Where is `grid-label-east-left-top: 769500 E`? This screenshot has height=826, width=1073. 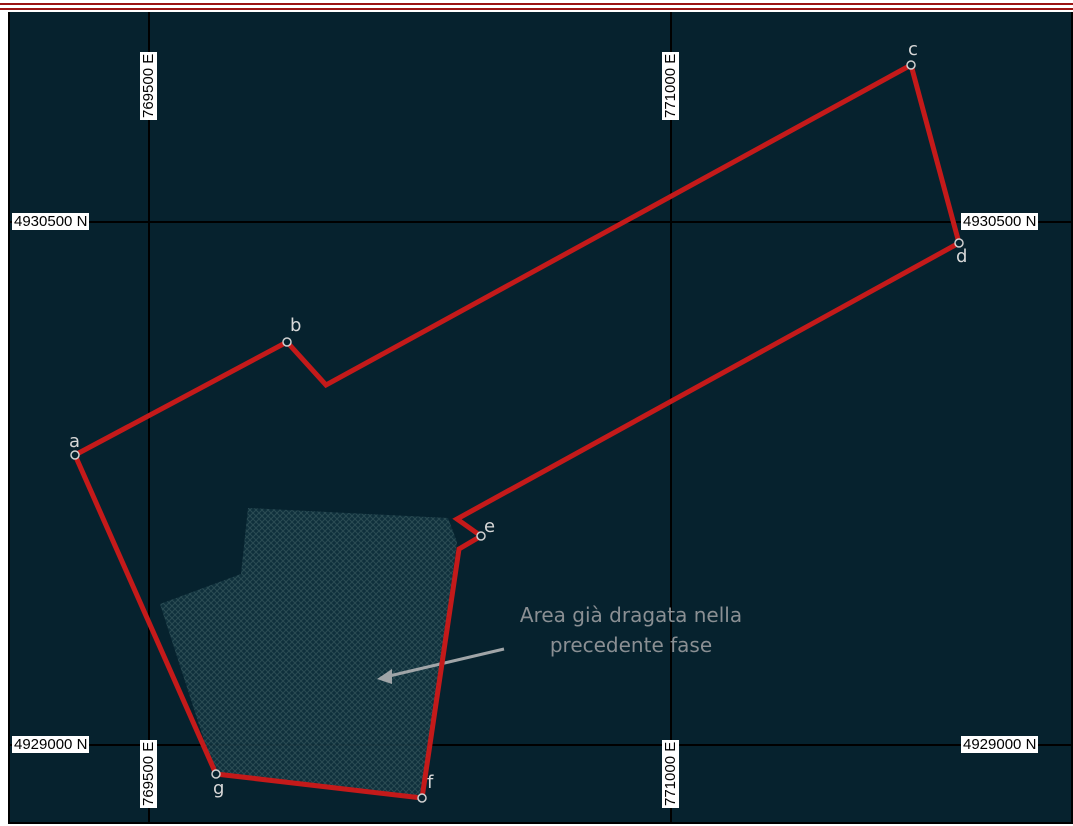 grid-label-east-left-top: 769500 E is located at coordinates (148, 85).